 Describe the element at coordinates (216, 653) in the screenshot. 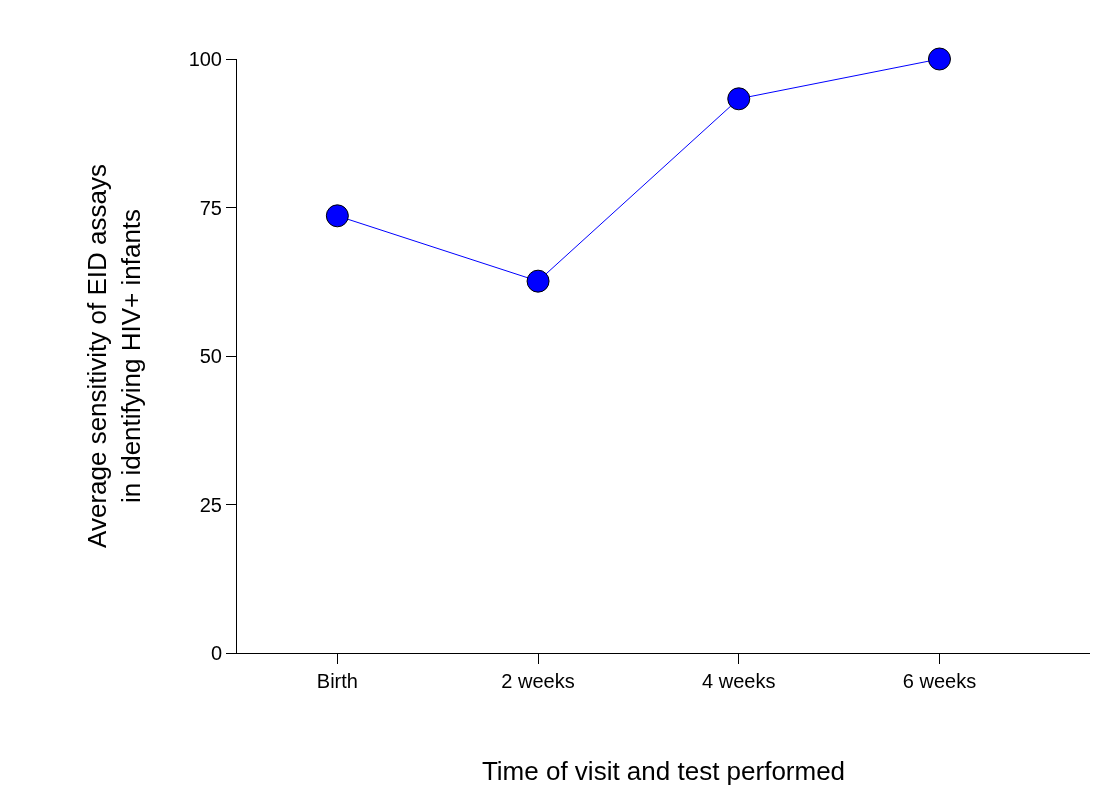

I see `y-tick-label: 0` at that location.